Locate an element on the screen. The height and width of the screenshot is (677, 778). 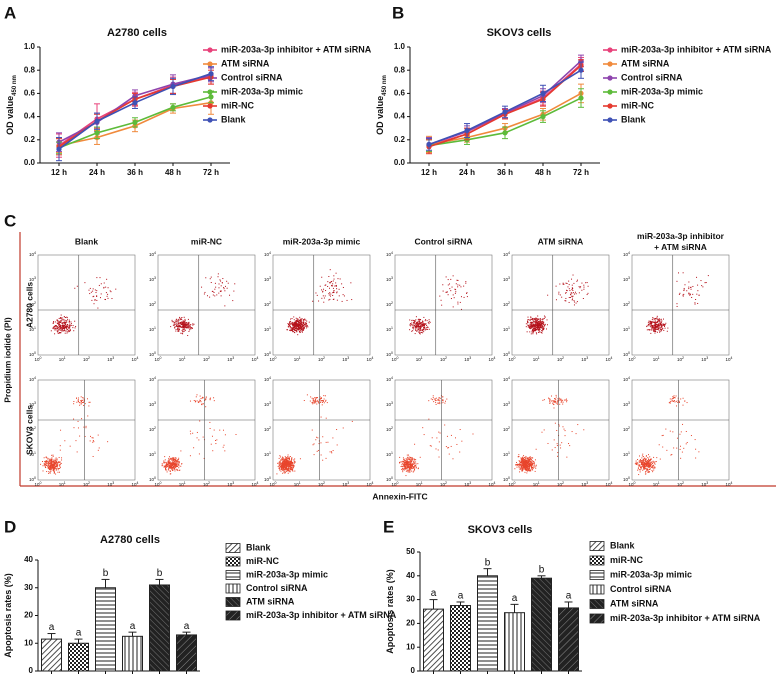
legend-swatch is located at coordinates (597, 589).